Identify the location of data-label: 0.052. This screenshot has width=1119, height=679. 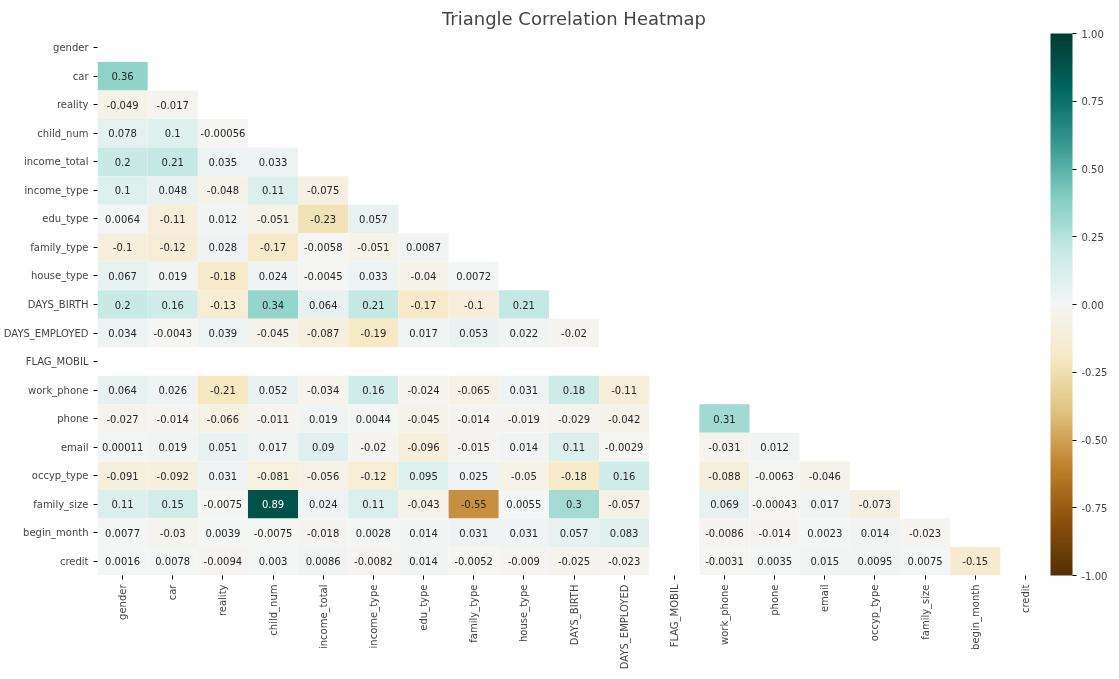
(273, 391).